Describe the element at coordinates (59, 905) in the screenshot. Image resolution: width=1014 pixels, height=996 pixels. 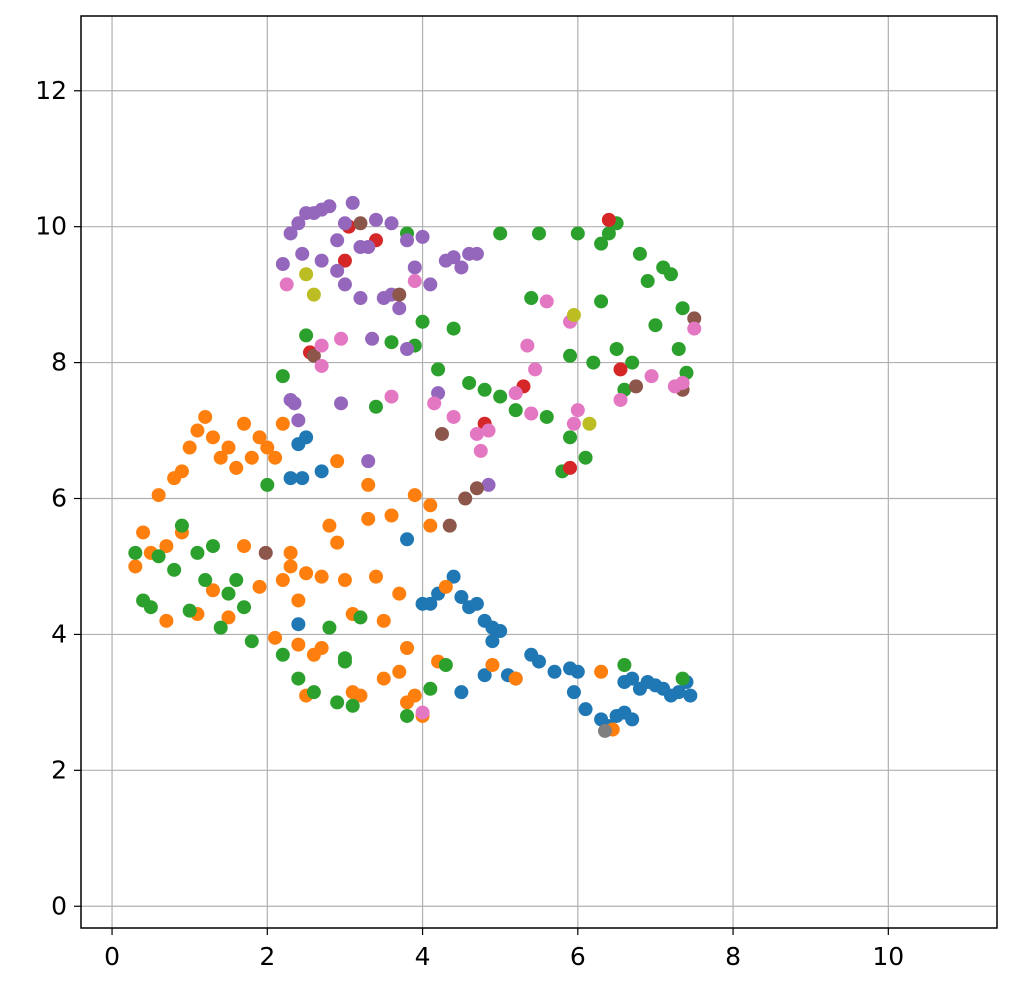
I see `y-tick-label: 0` at that location.